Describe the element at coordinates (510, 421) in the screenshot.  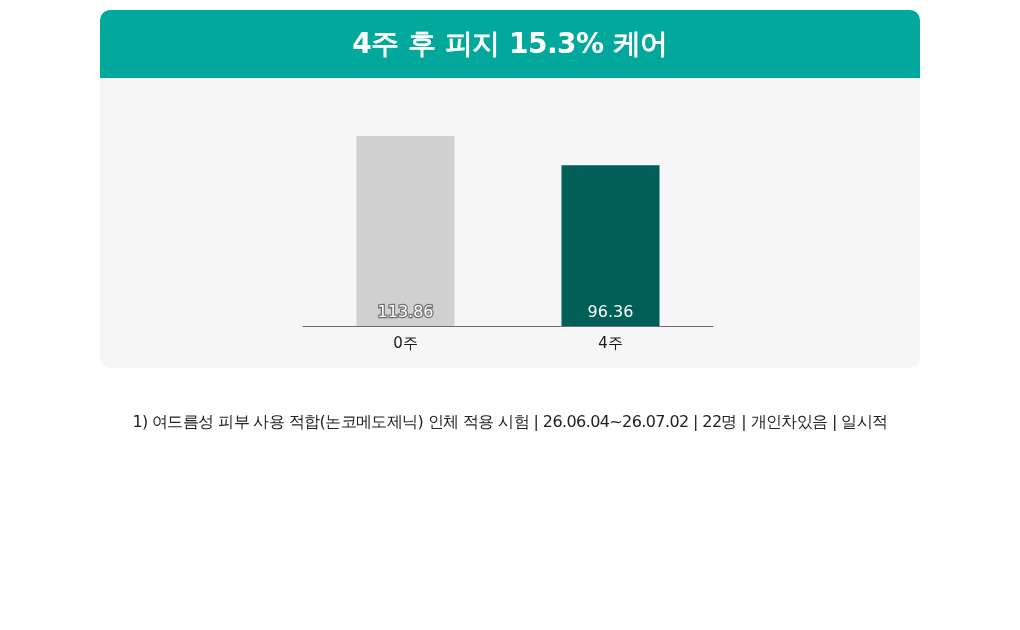
I see `text: 1) 여드름성 피부 사용 적합(논코메도제닉) 인체 적용 시험 | 26.06.04~26.07.02 | 22명 | 개인차있음 | 일시적` at that location.